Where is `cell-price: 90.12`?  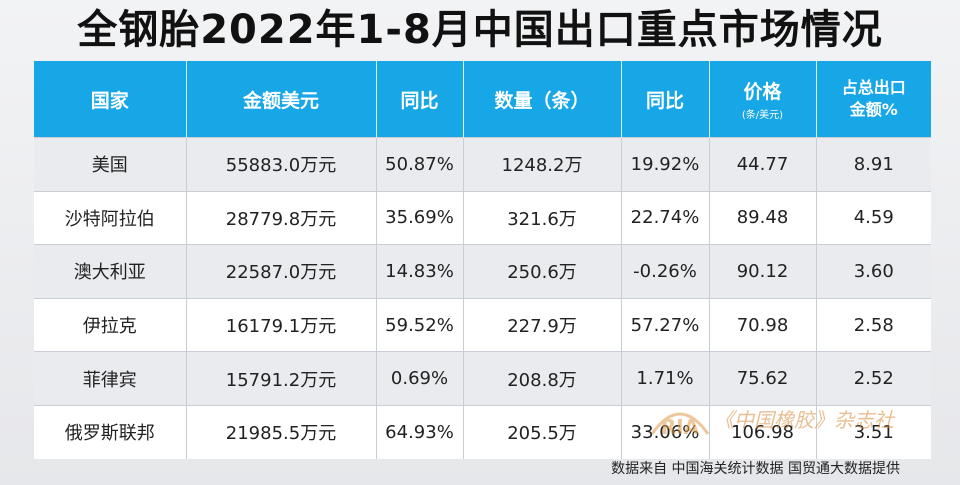
cell-price: 90.12 is located at coordinates (763, 271).